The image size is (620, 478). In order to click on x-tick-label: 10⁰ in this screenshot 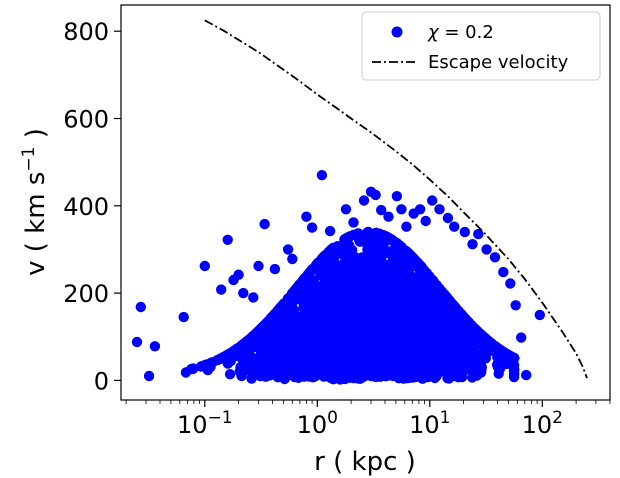, I will do `click(317, 423)`.